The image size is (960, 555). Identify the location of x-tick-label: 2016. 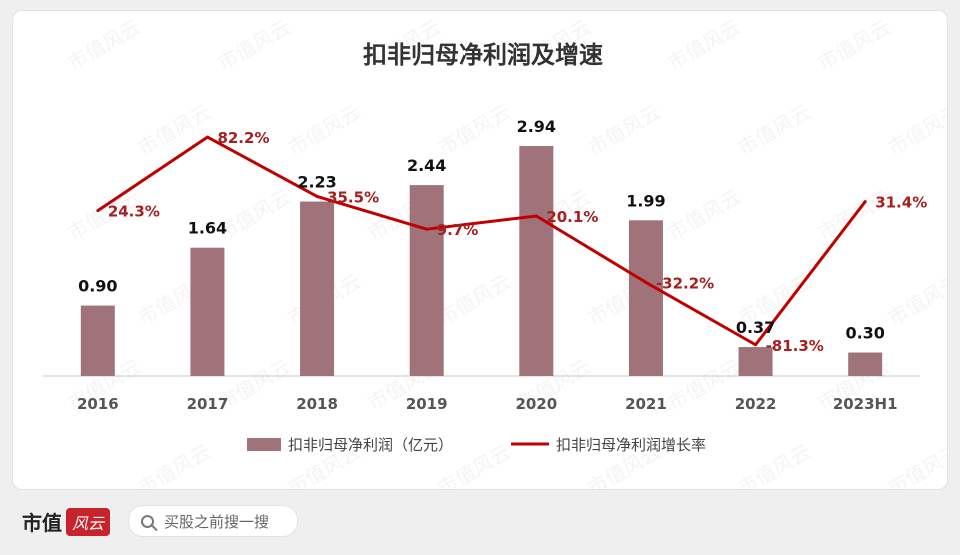
(98, 404).